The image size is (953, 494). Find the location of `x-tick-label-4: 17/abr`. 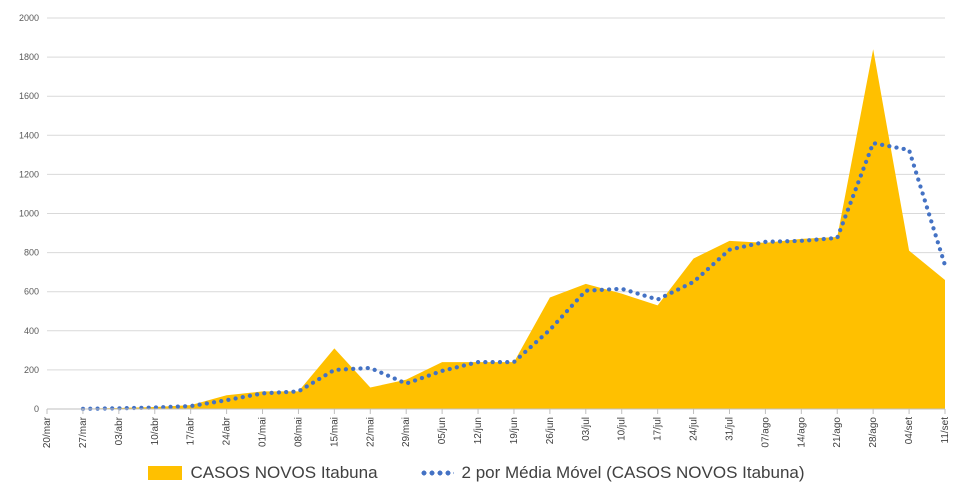

x-tick-label-4: 17/abr is located at coordinates (191, 430).